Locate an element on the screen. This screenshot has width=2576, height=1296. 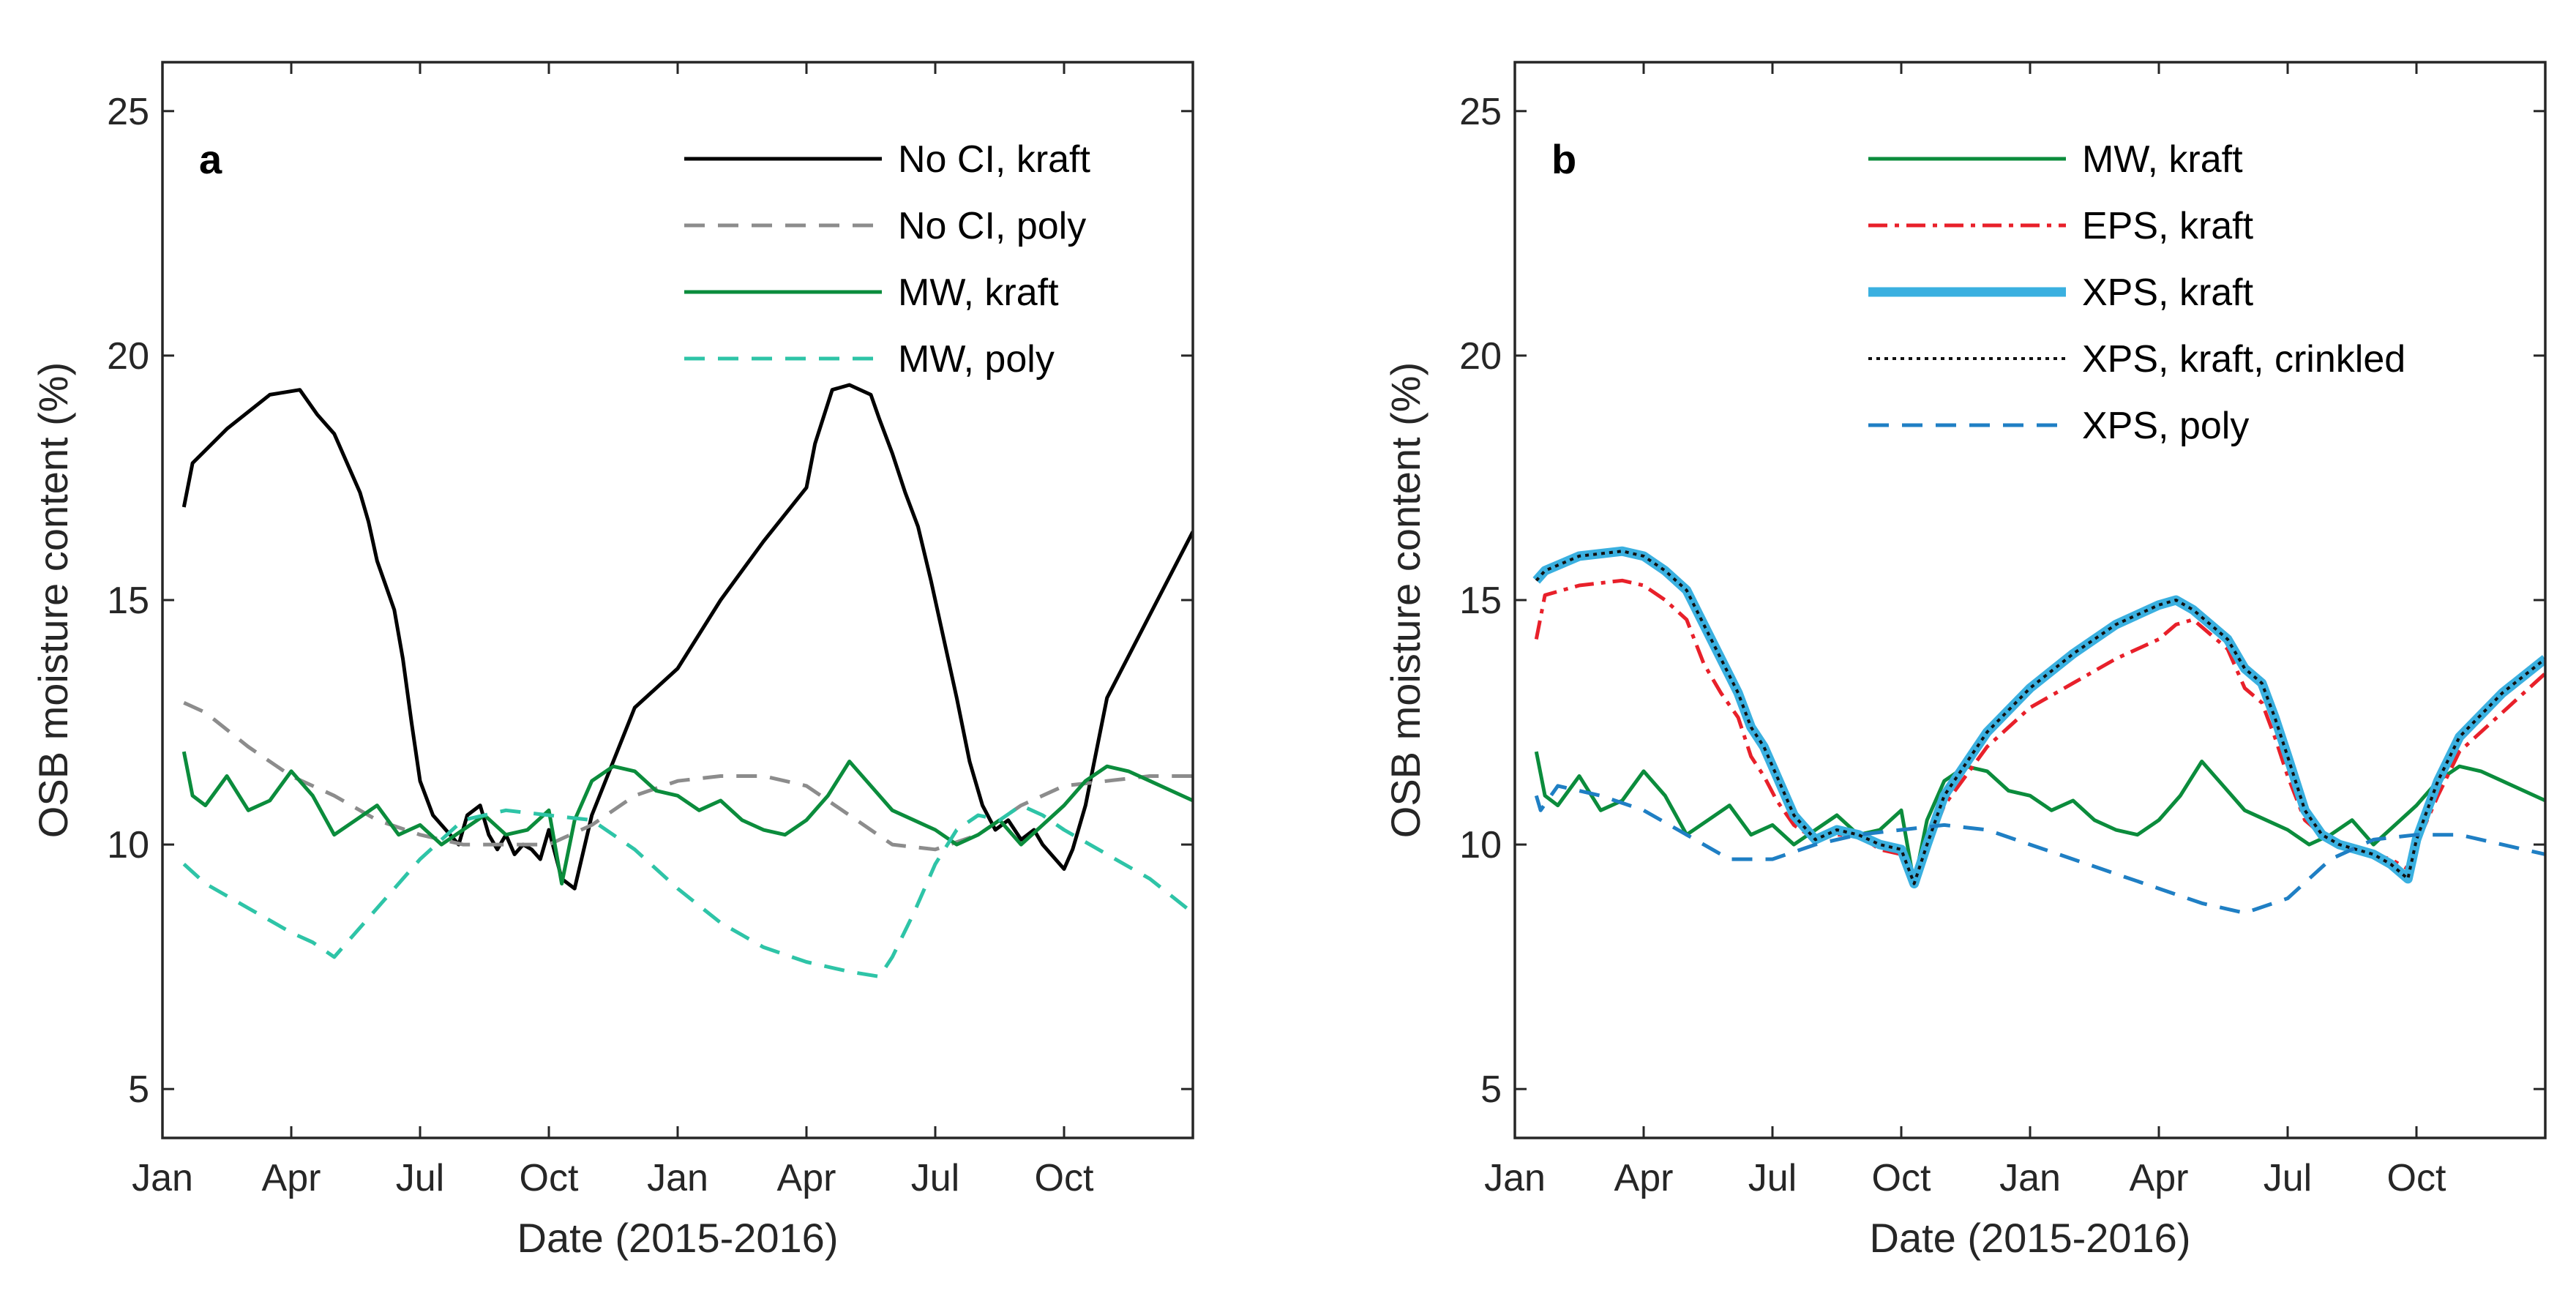
series-line-no-ci-poly is located at coordinates (688, 776).